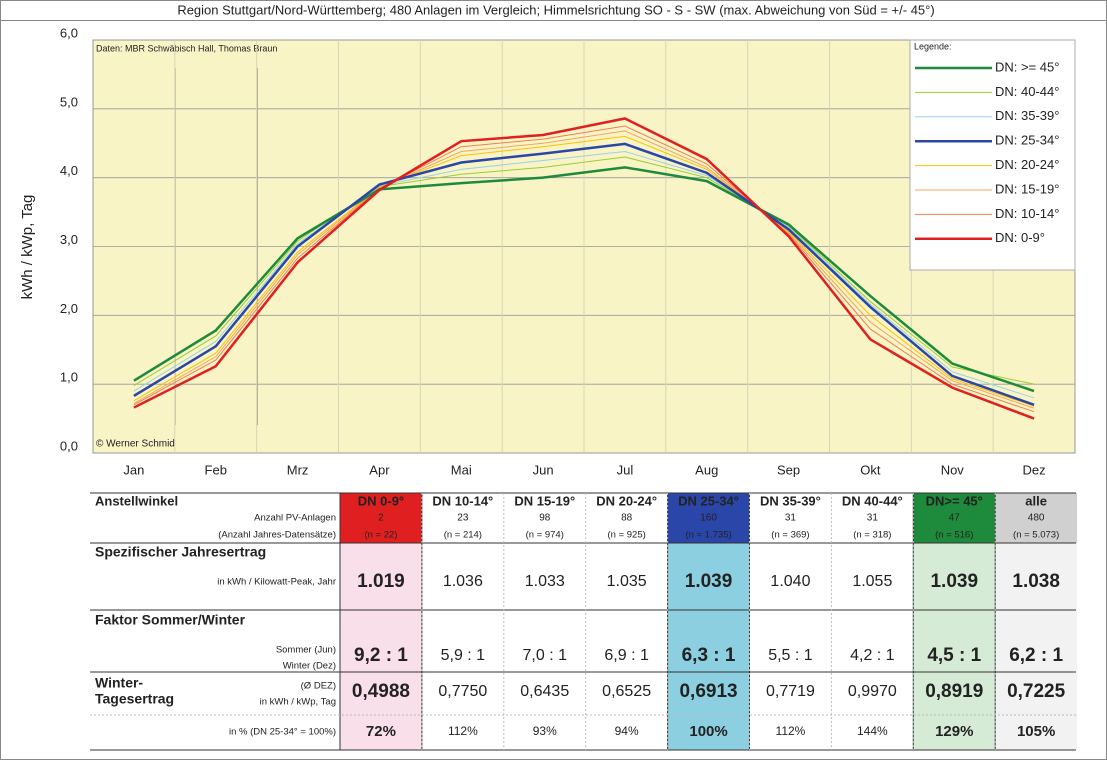 The width and height of the screenshot is (1107, 760). I want to click on table-cell: 5,9 : 1, so click(463, 655).